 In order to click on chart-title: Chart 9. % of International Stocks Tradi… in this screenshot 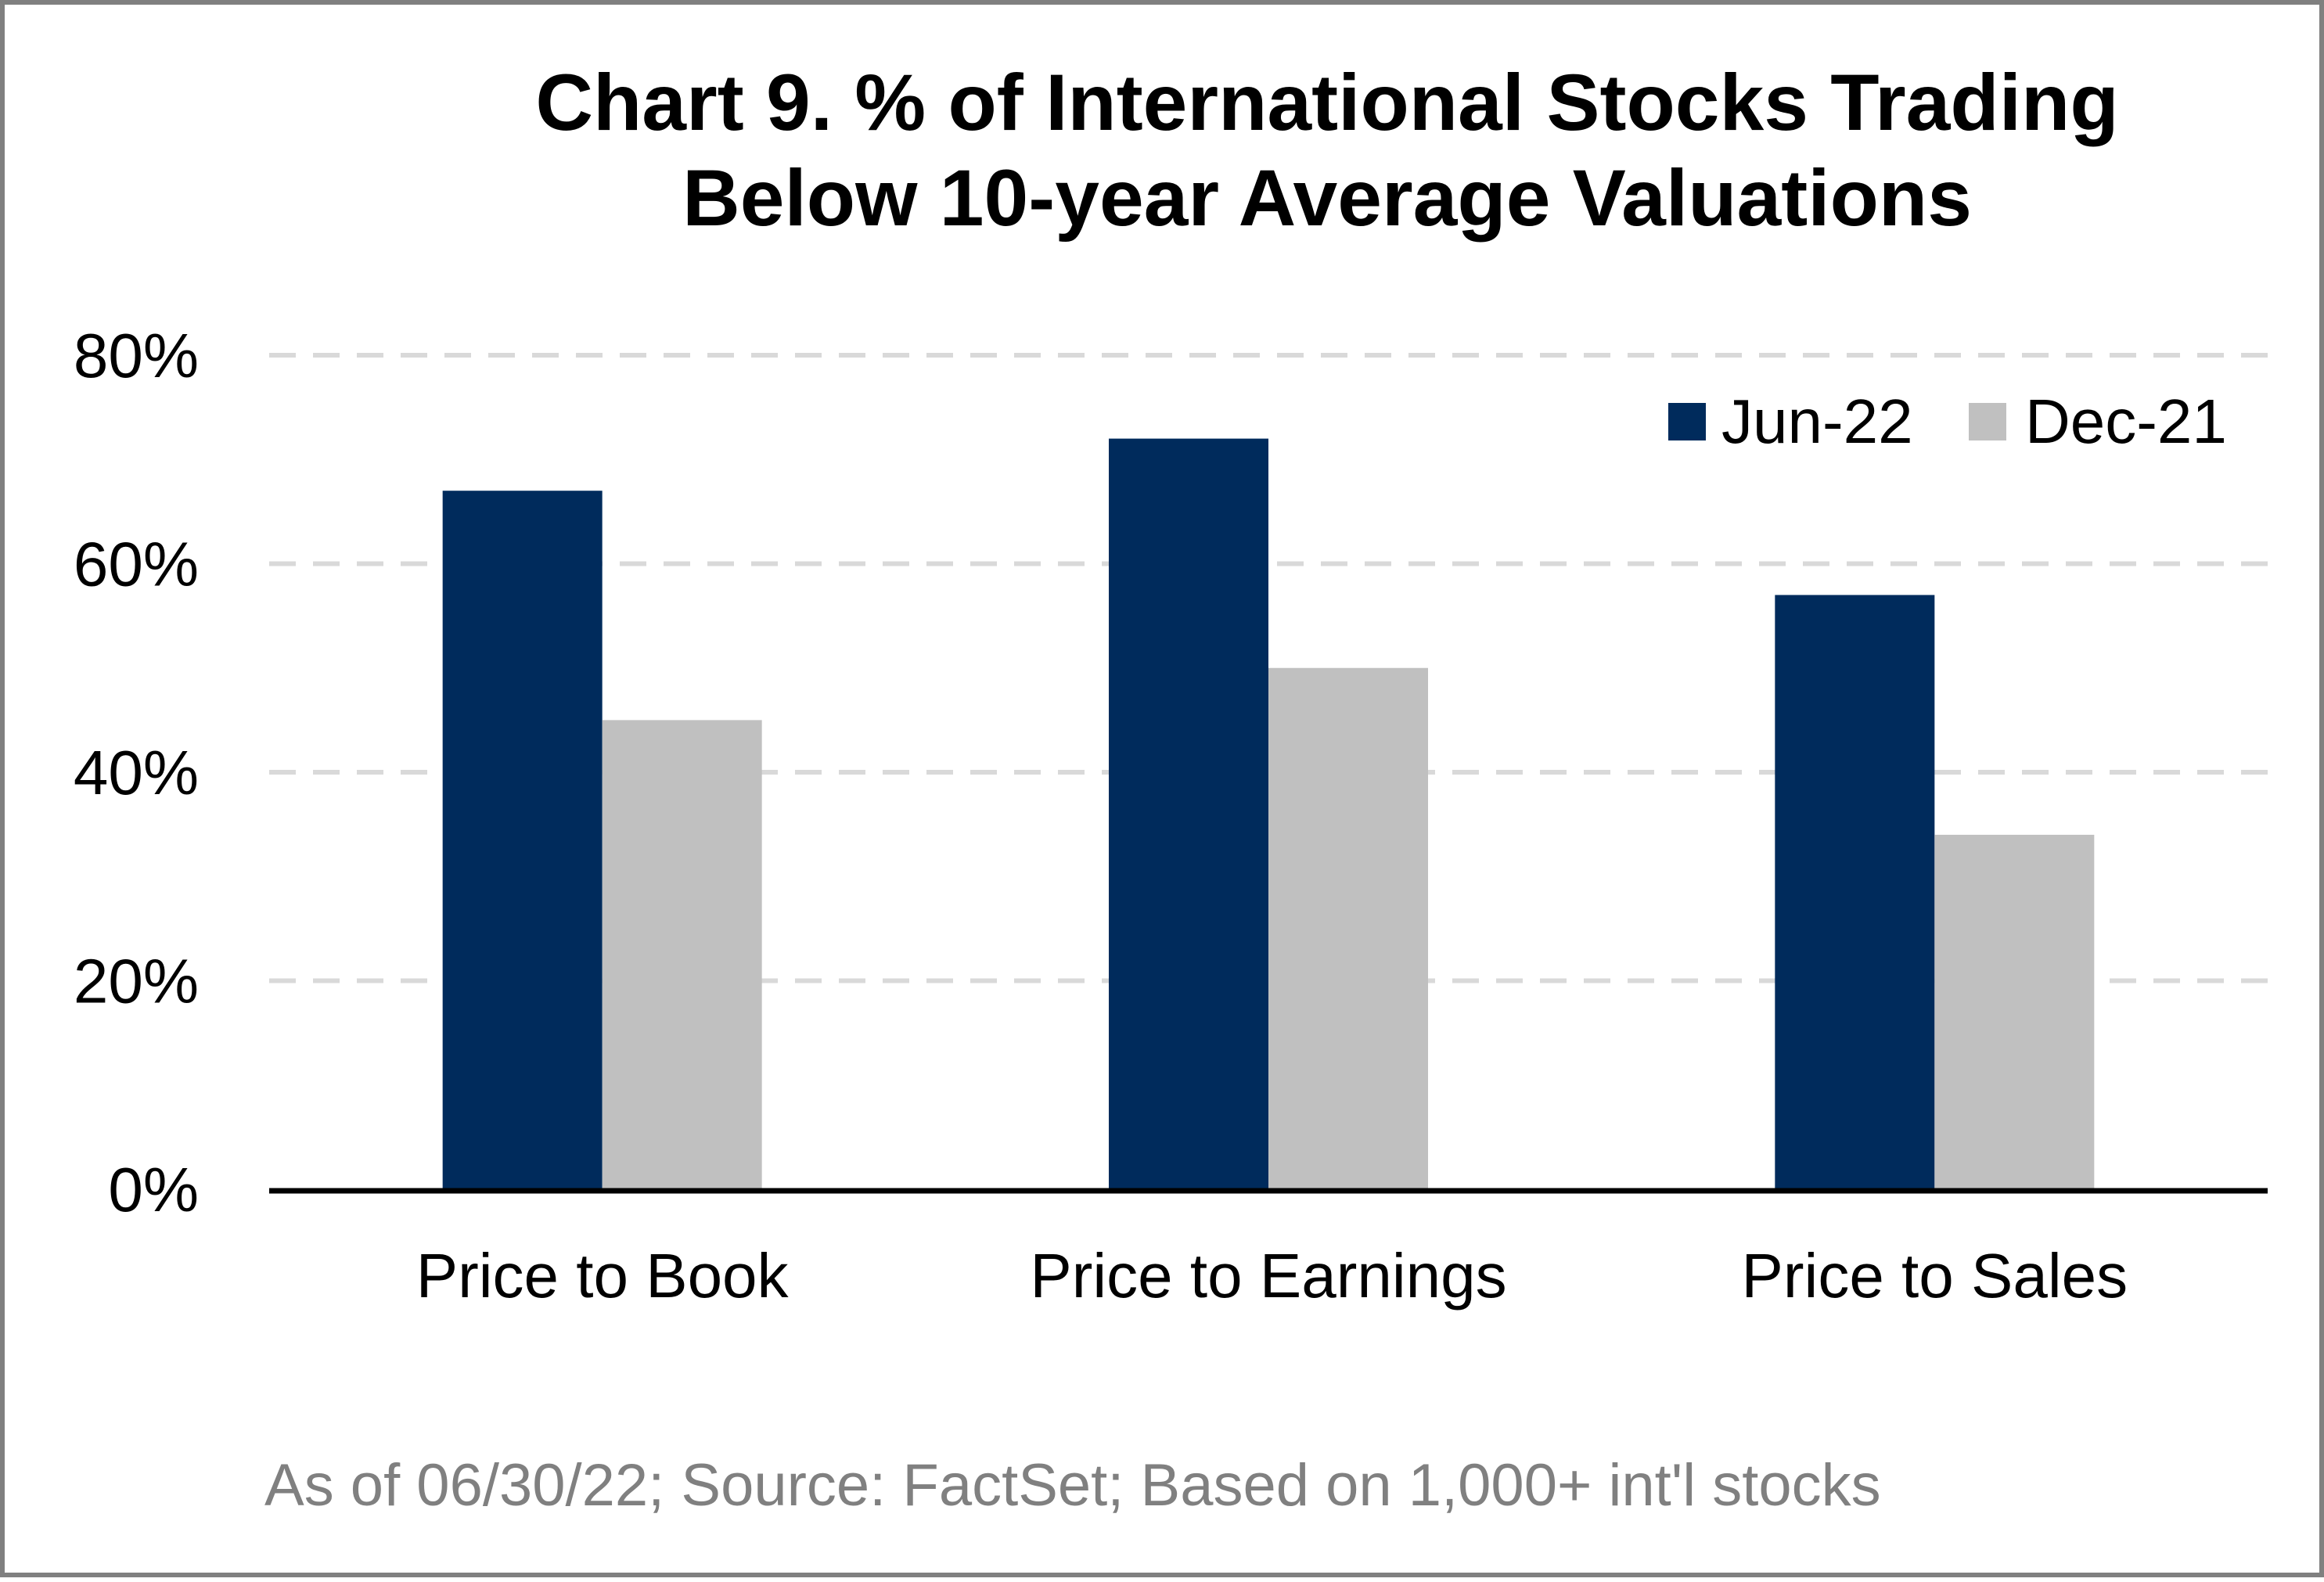, I will do `click(1326, 150)`.